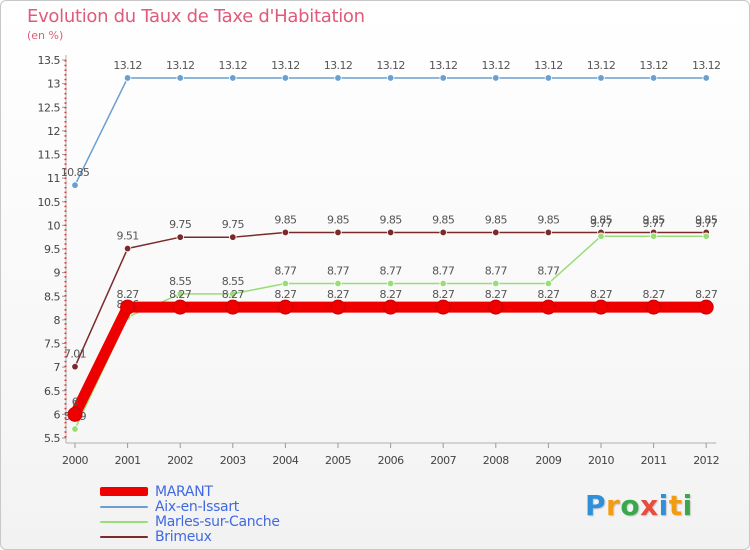  I want to click on y-tick-label: 11.5, so click(49, 155).